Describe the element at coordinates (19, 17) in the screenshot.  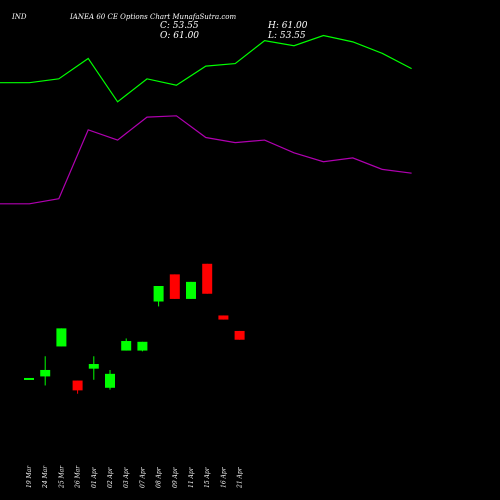
I see `symbol-label: IND` at that location.